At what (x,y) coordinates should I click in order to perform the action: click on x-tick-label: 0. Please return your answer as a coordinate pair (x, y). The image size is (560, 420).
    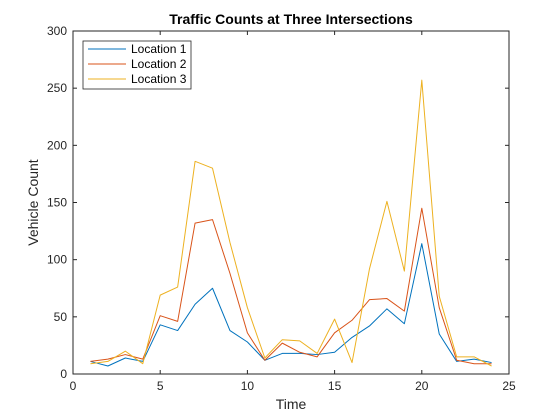
    Looking at the image, I should click on (73, 386).